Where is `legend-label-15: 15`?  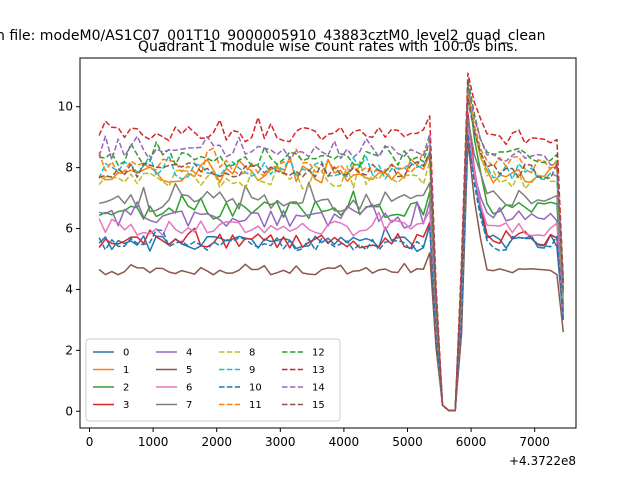
legend-label-15: 15 is located at coordinates (318, 405).